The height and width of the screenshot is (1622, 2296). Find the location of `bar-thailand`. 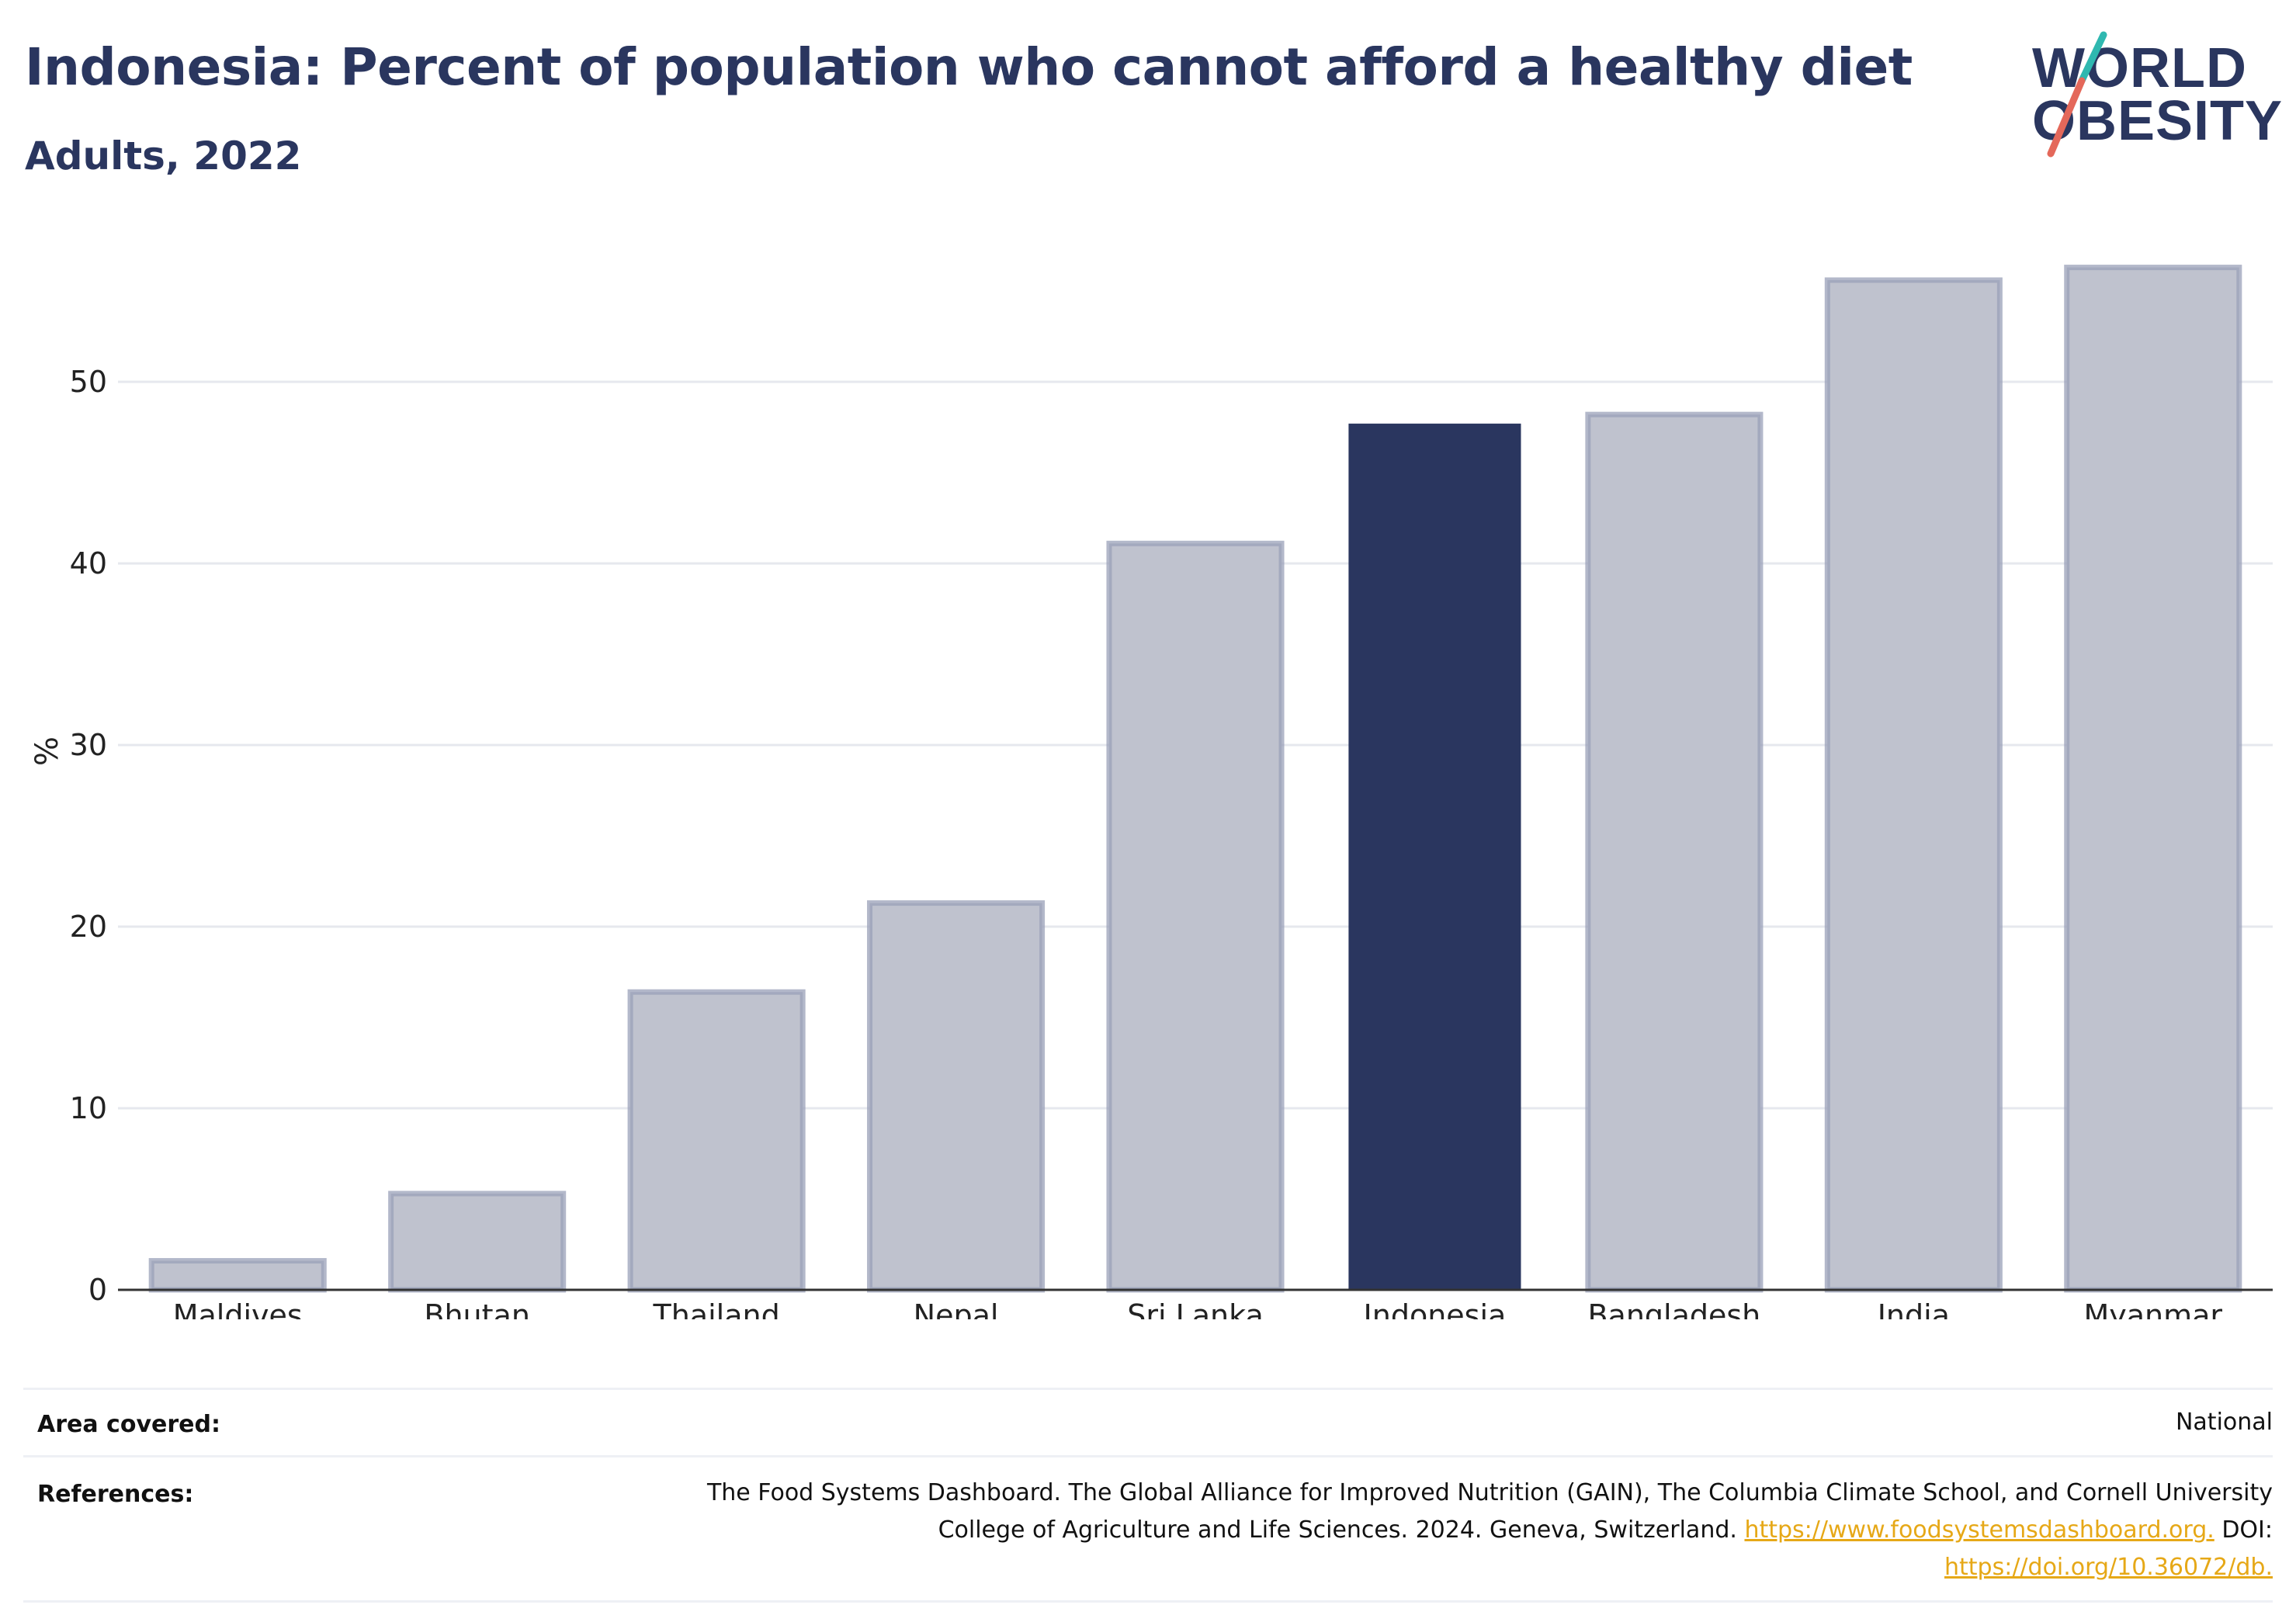

bar-thailand is located at coordinates (716, 1141).